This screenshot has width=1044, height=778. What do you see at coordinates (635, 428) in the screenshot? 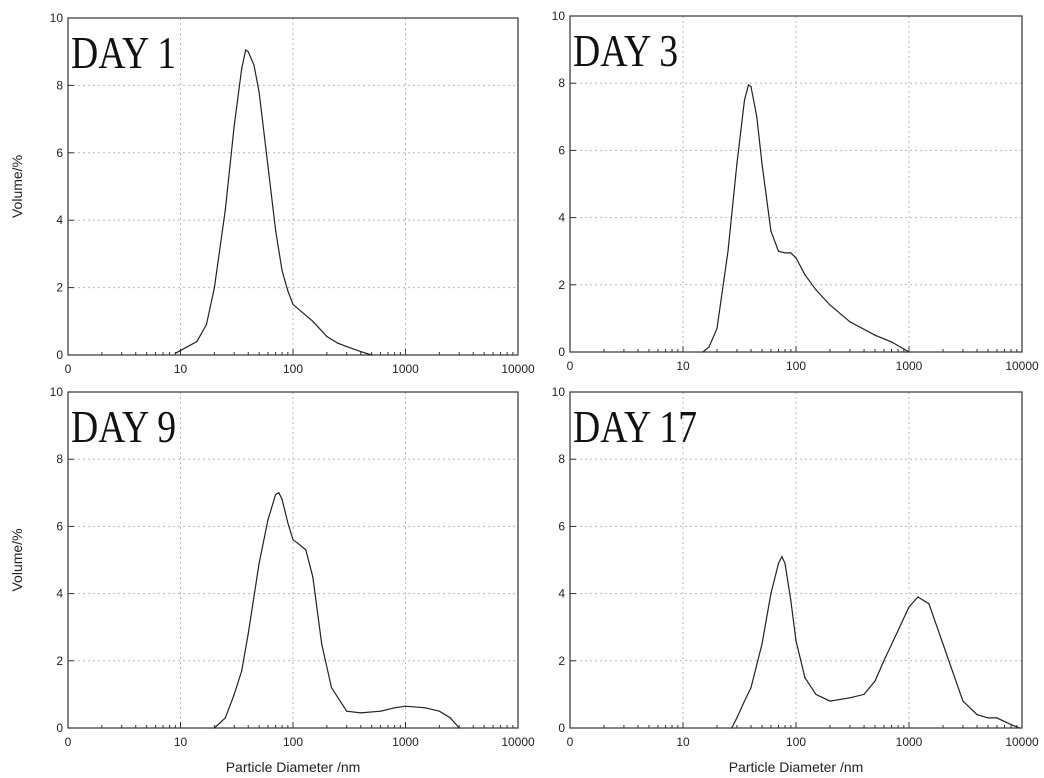
I see `panel-title: DAY 17` at bounding box center [635, 428].